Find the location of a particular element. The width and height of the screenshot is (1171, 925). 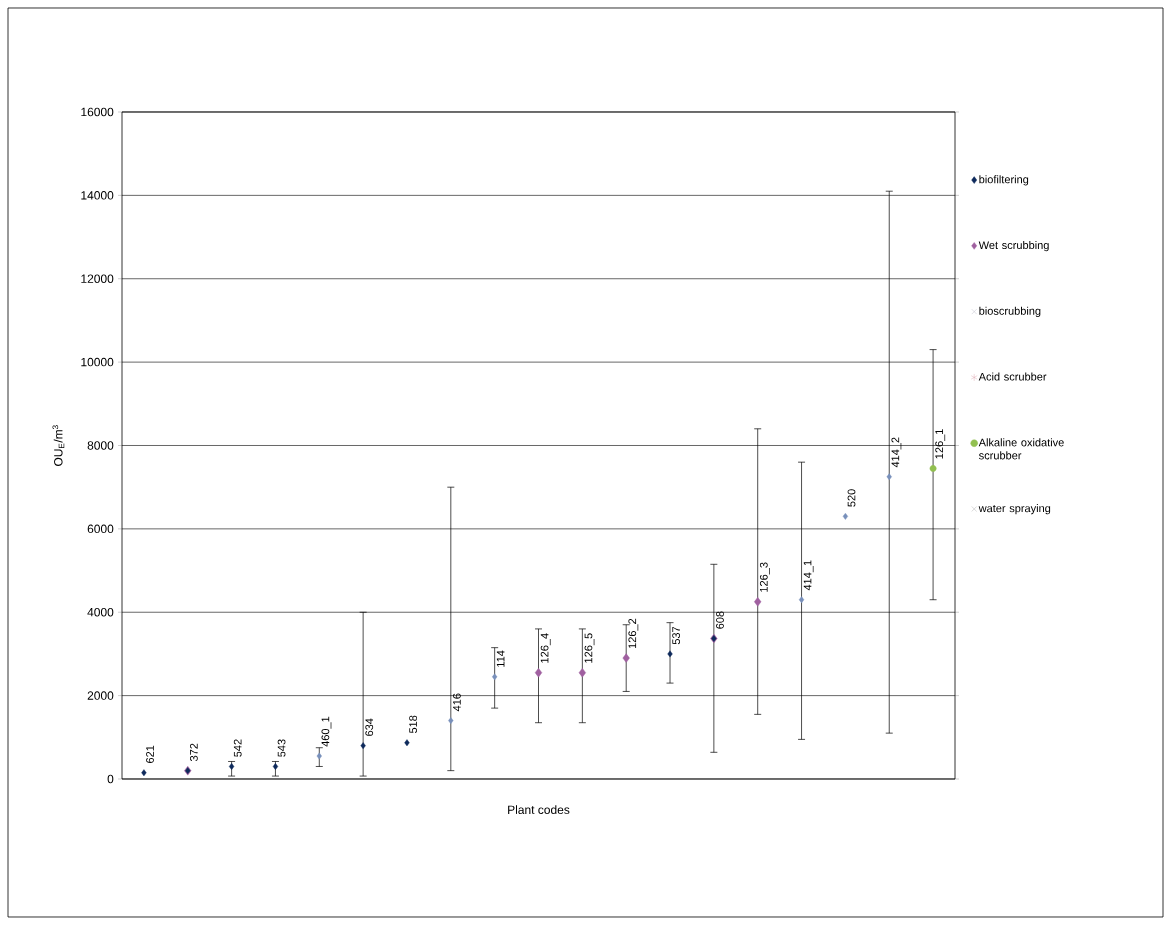

x-tick-label: 416 is located at coordinates (457, 702).